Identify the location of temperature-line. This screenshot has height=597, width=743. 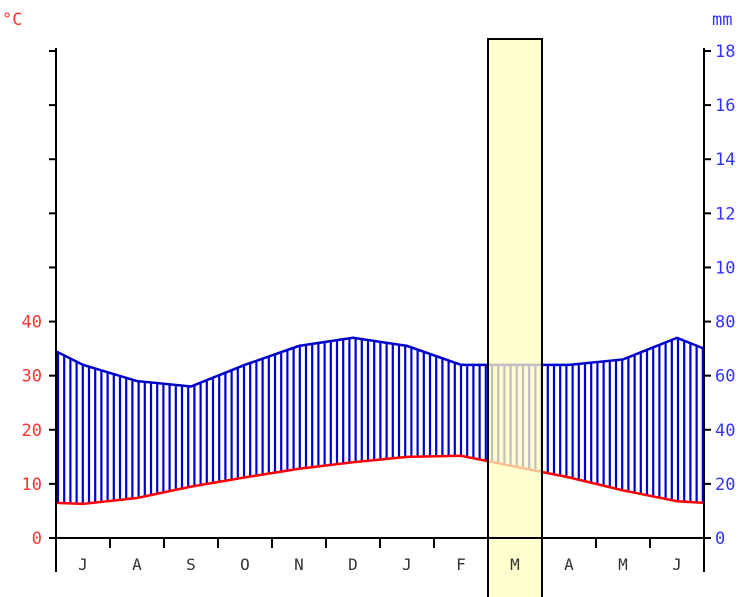
(380, 480).